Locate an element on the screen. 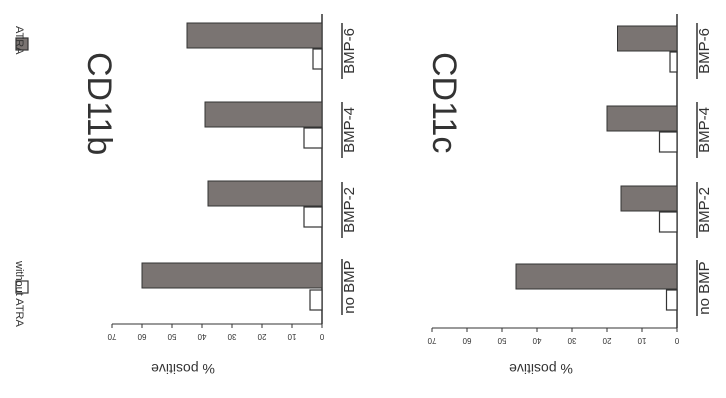  legend: without ATRA ATRA is located at coordinates (21, 176).